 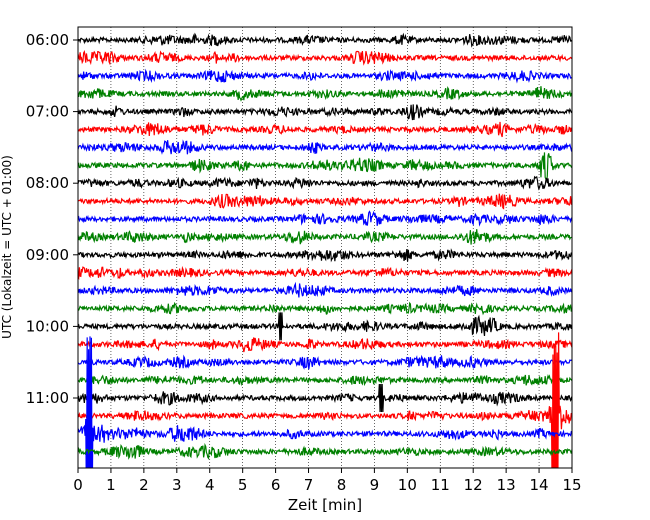 What do you see at coordinates (210, 485) in the screenshot?
I see `x-tick-label: 4` at bounding box center [210, 485].